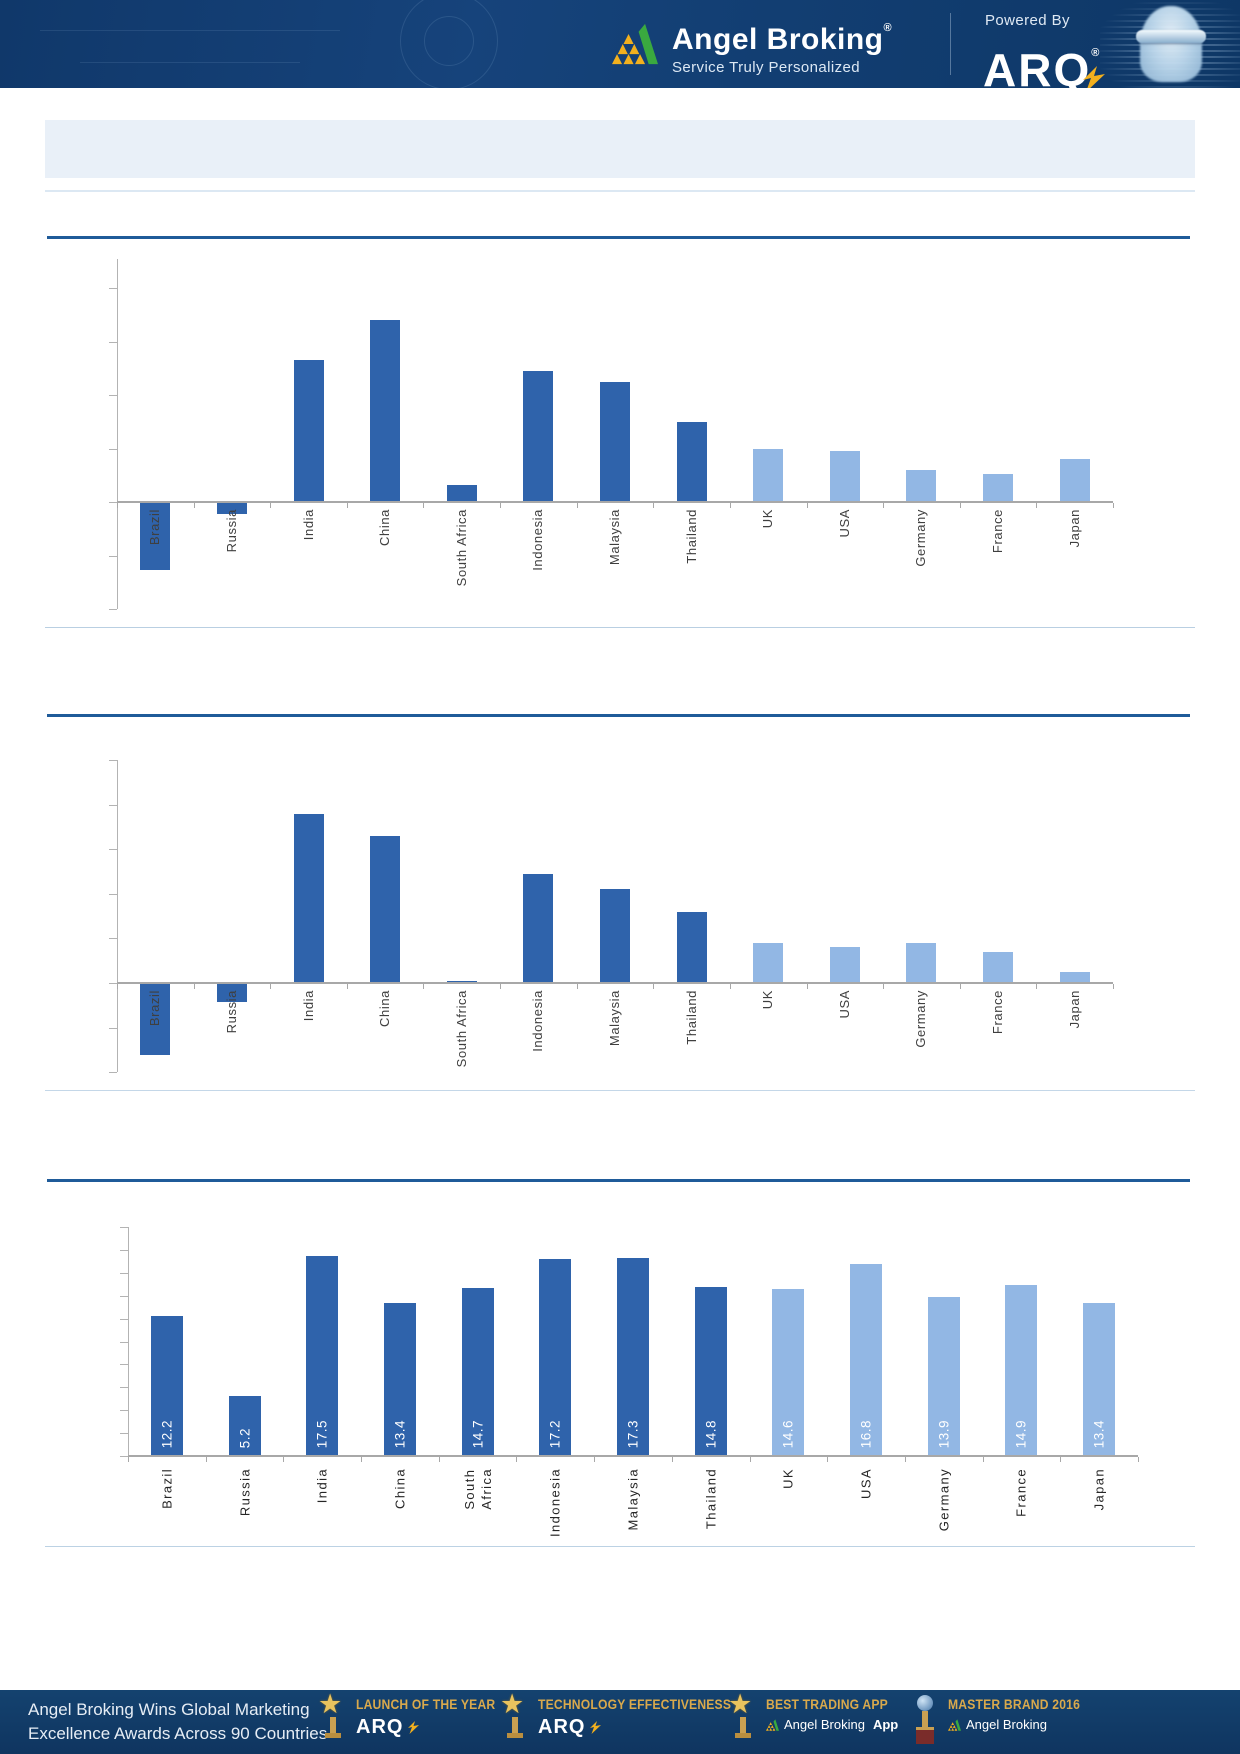  I want to click on bar-usa, so click(844, 965).